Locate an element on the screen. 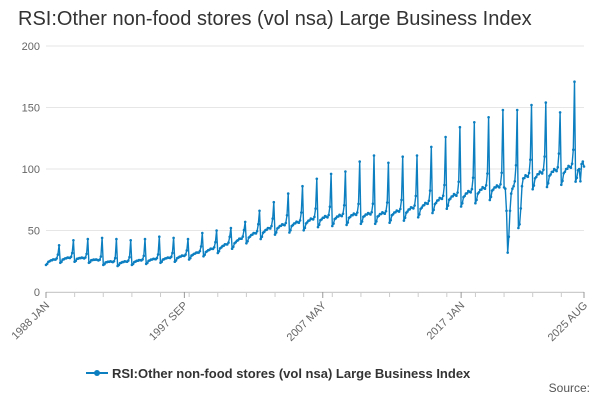 Image resolution: width=600 pixels, height=400 pixels. x-tick-label-0: 1988 JAN is located at coordinates (30, 321).